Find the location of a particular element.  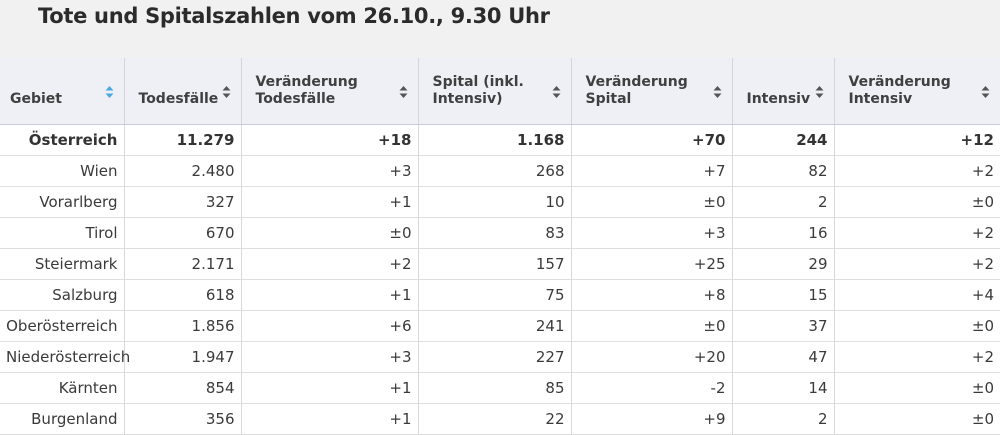

cell-veraenderung-todesfaelle: +2 is located at coordinates (330, 264).